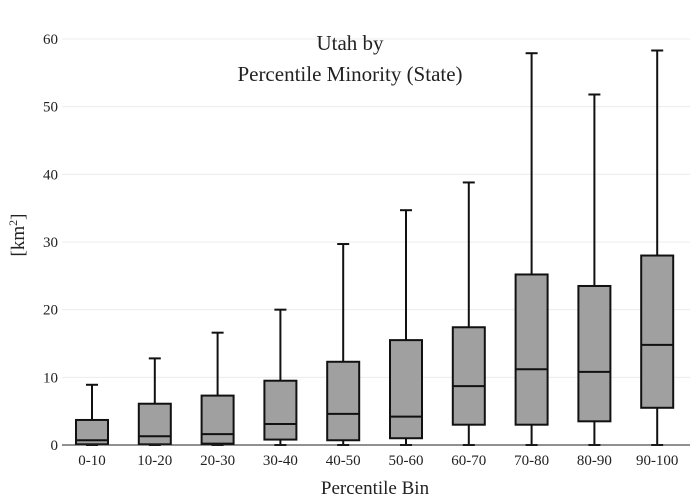 The width and height of the screenshot is (700, 500). Describe the element at coordinates (343, 461) in the screenshot. I see `x-tick-label: 40-50` at that location.